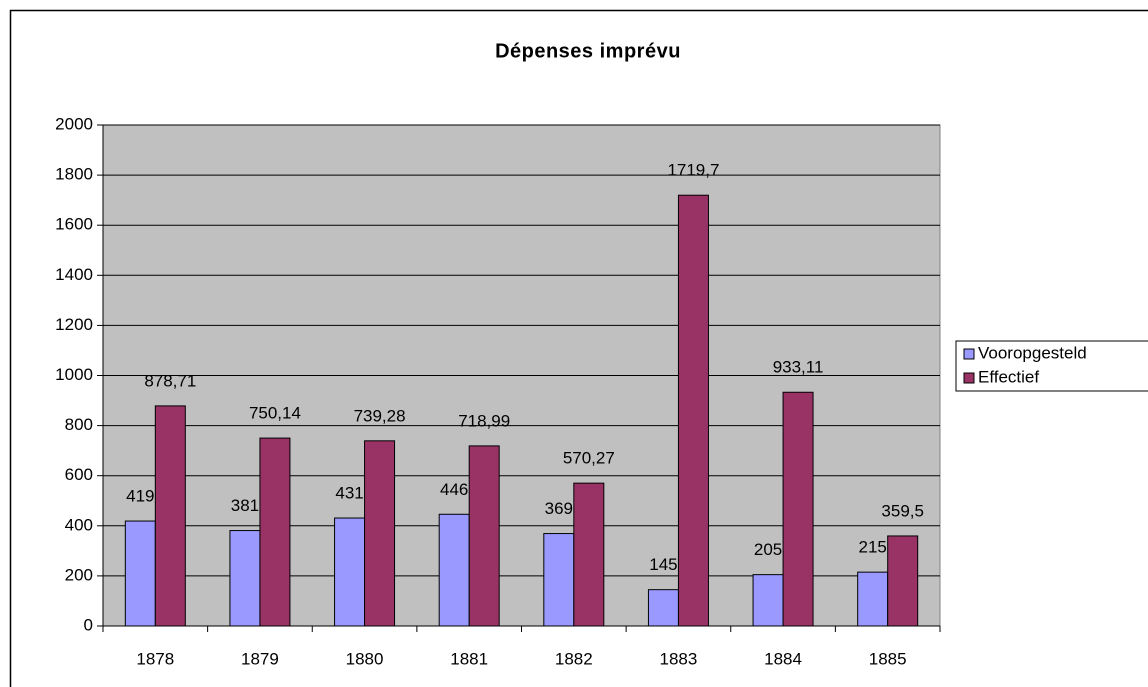 The height and width of the screenshot is (687, 1148). Describe the element at coordinates (74, 324) in the screenshot. I see `y-tick-label: 1200` at that location.